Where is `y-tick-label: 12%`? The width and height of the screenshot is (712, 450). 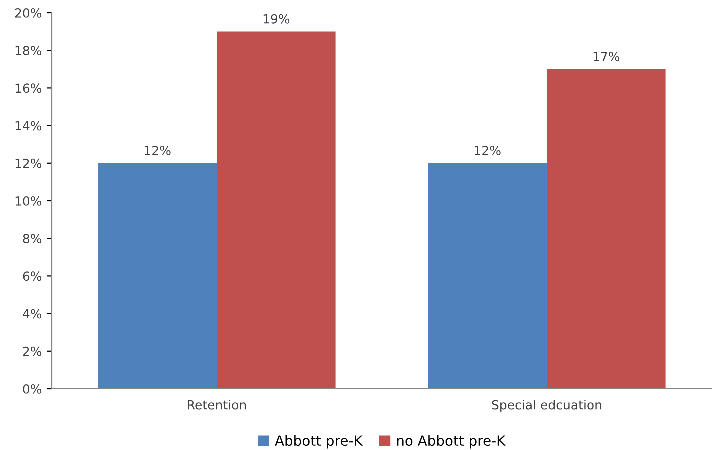
y-tick-label: 12% is located at coordinates (29, 163).